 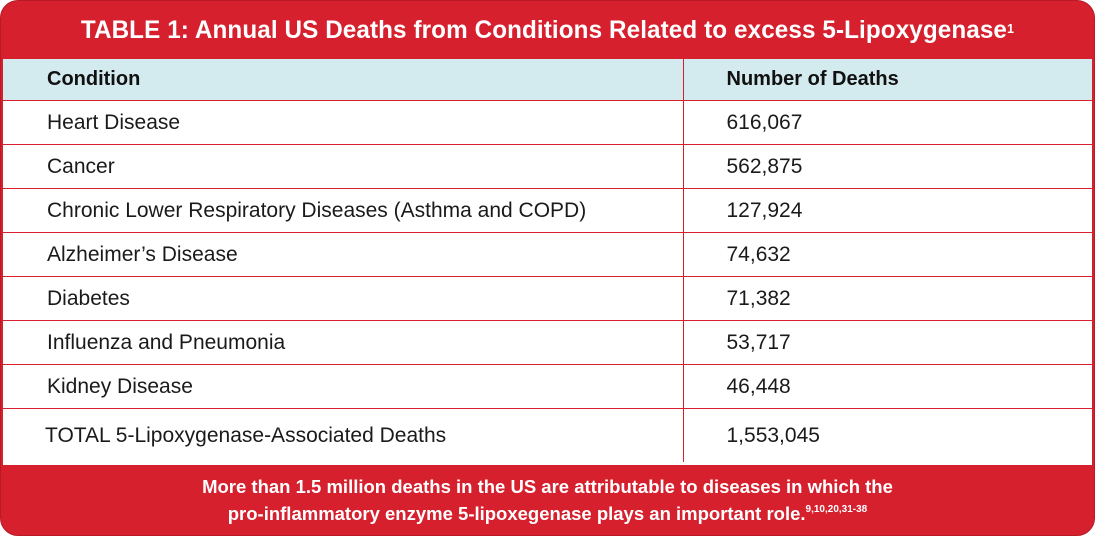 I want to click on condition-cell: Influenza and Pneumonia, so click(x=343, y=342).